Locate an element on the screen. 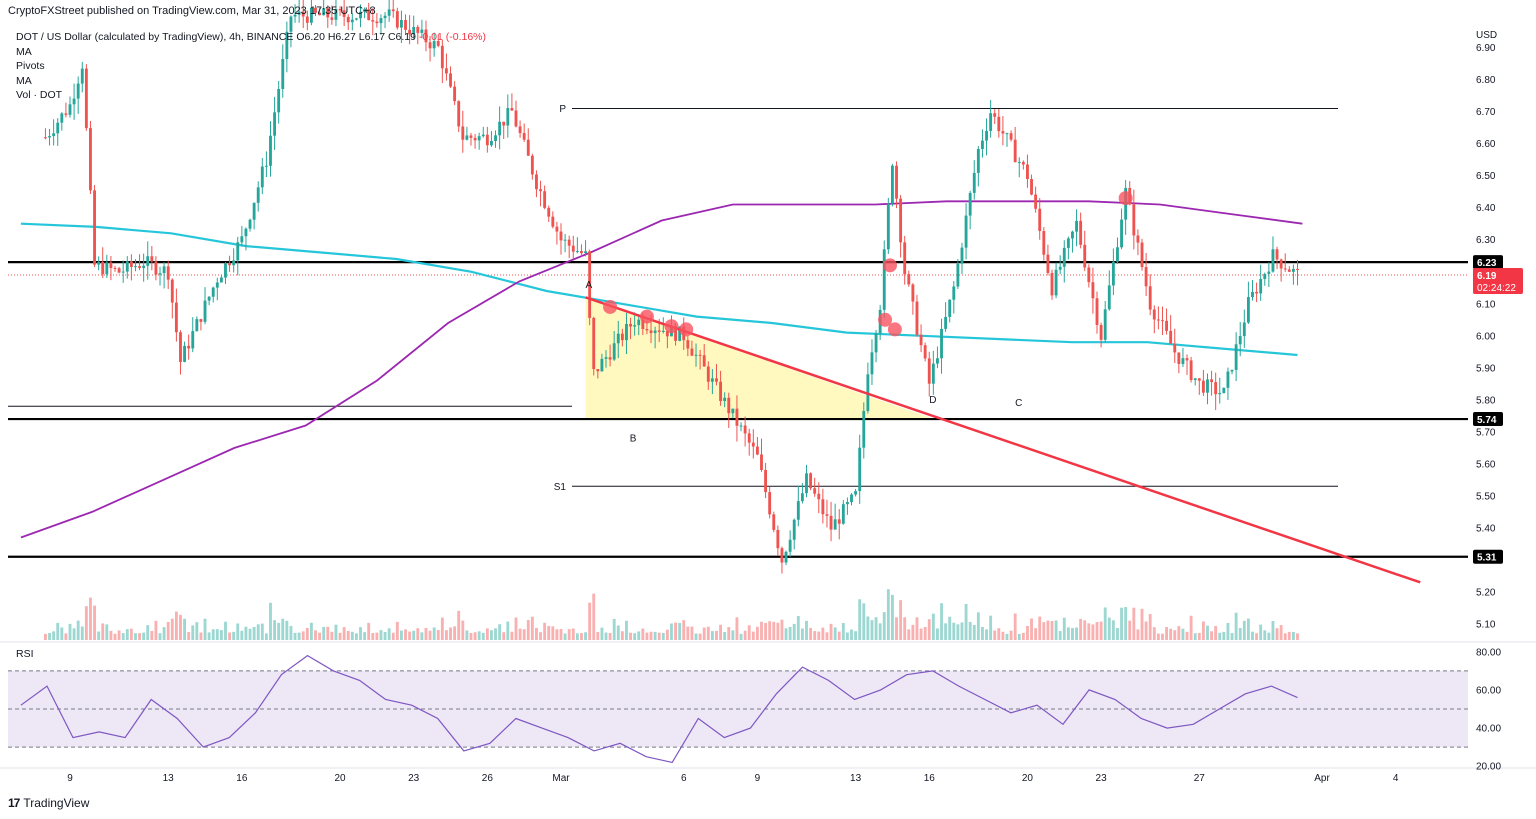  pattern-point-d: D is located at coordinates (932, 400).